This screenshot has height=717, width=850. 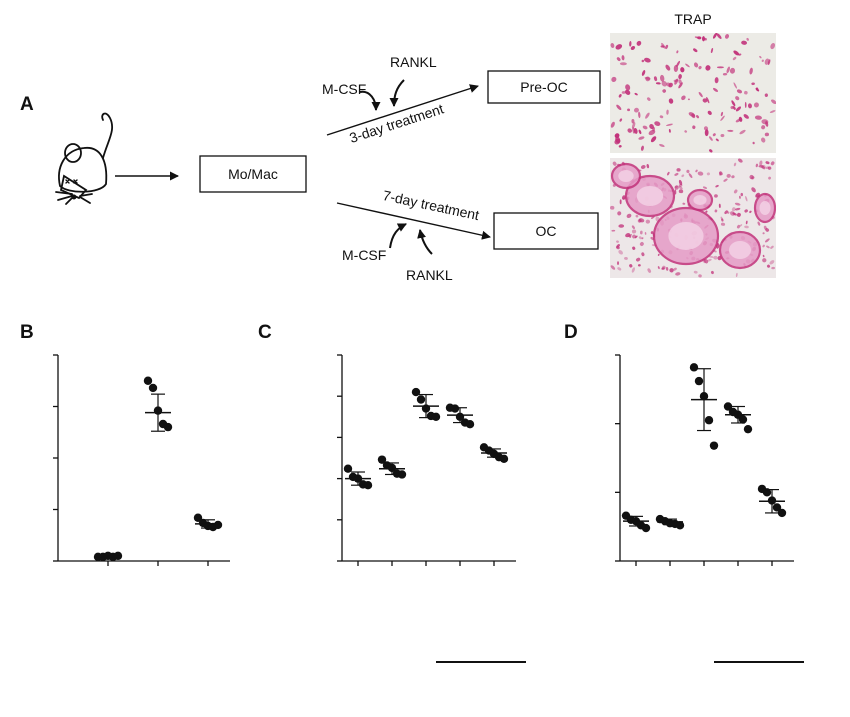 What do you see at coordinates (370, 100) in the screenshot?
I see `curved-arrow-mcsf-top` at bounding box center [370, 100].